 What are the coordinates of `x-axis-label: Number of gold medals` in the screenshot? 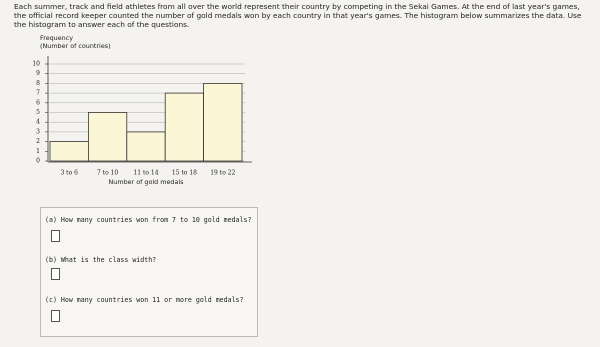 It's located at (147, 182).